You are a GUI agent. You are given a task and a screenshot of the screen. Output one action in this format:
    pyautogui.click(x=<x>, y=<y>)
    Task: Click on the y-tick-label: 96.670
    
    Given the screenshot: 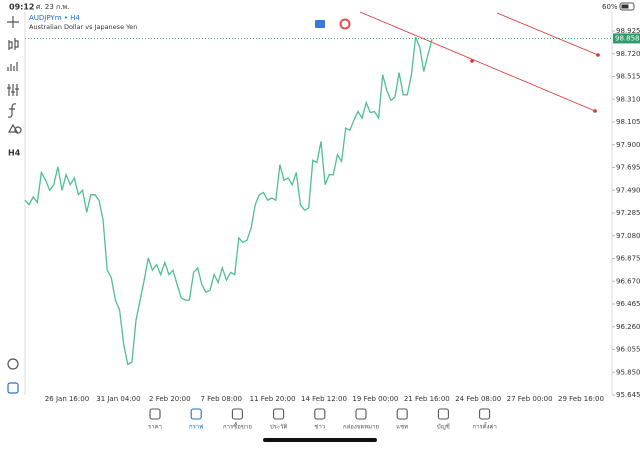 What is the action you would take?
    pyautogui.click(x=628, y=281)
    